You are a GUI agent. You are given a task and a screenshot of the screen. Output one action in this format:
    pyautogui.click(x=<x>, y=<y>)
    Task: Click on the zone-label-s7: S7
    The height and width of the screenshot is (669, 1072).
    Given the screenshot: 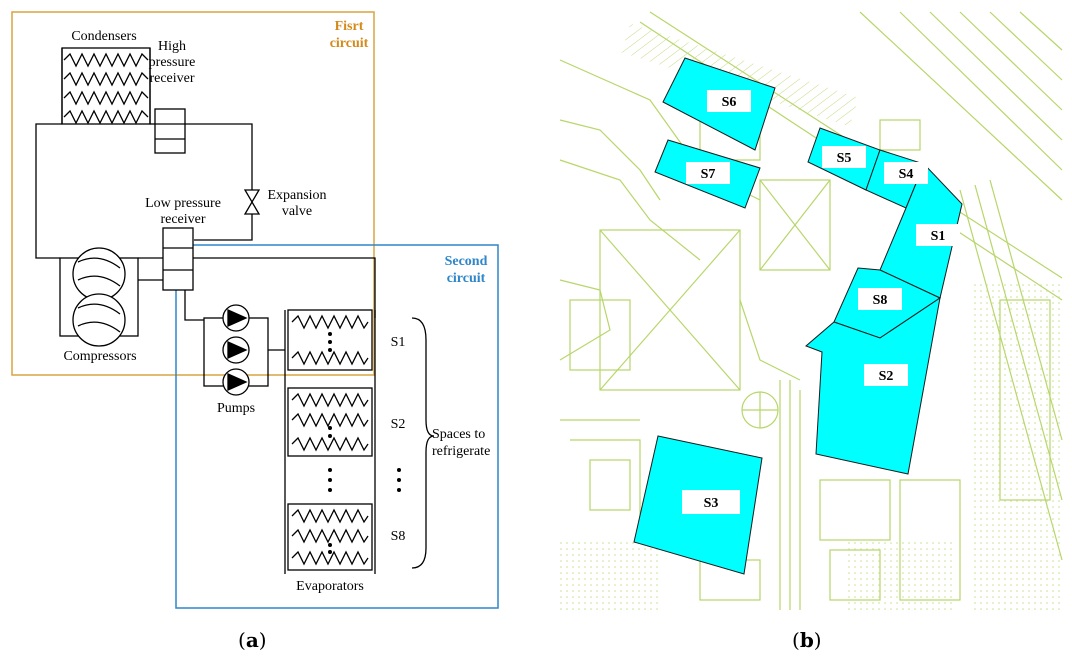 What is the action you would take?
    pyautogui.click(x=708, y=174)
    